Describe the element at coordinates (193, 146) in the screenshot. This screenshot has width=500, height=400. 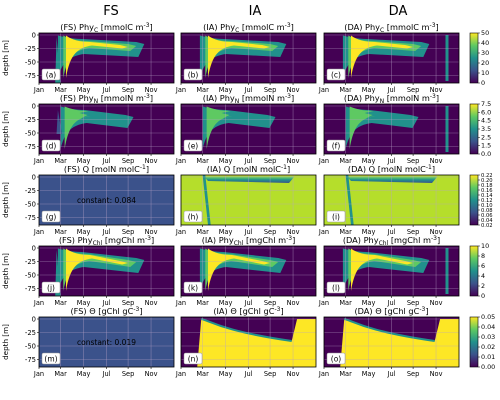
I see `panel-label: (e)` at that location.